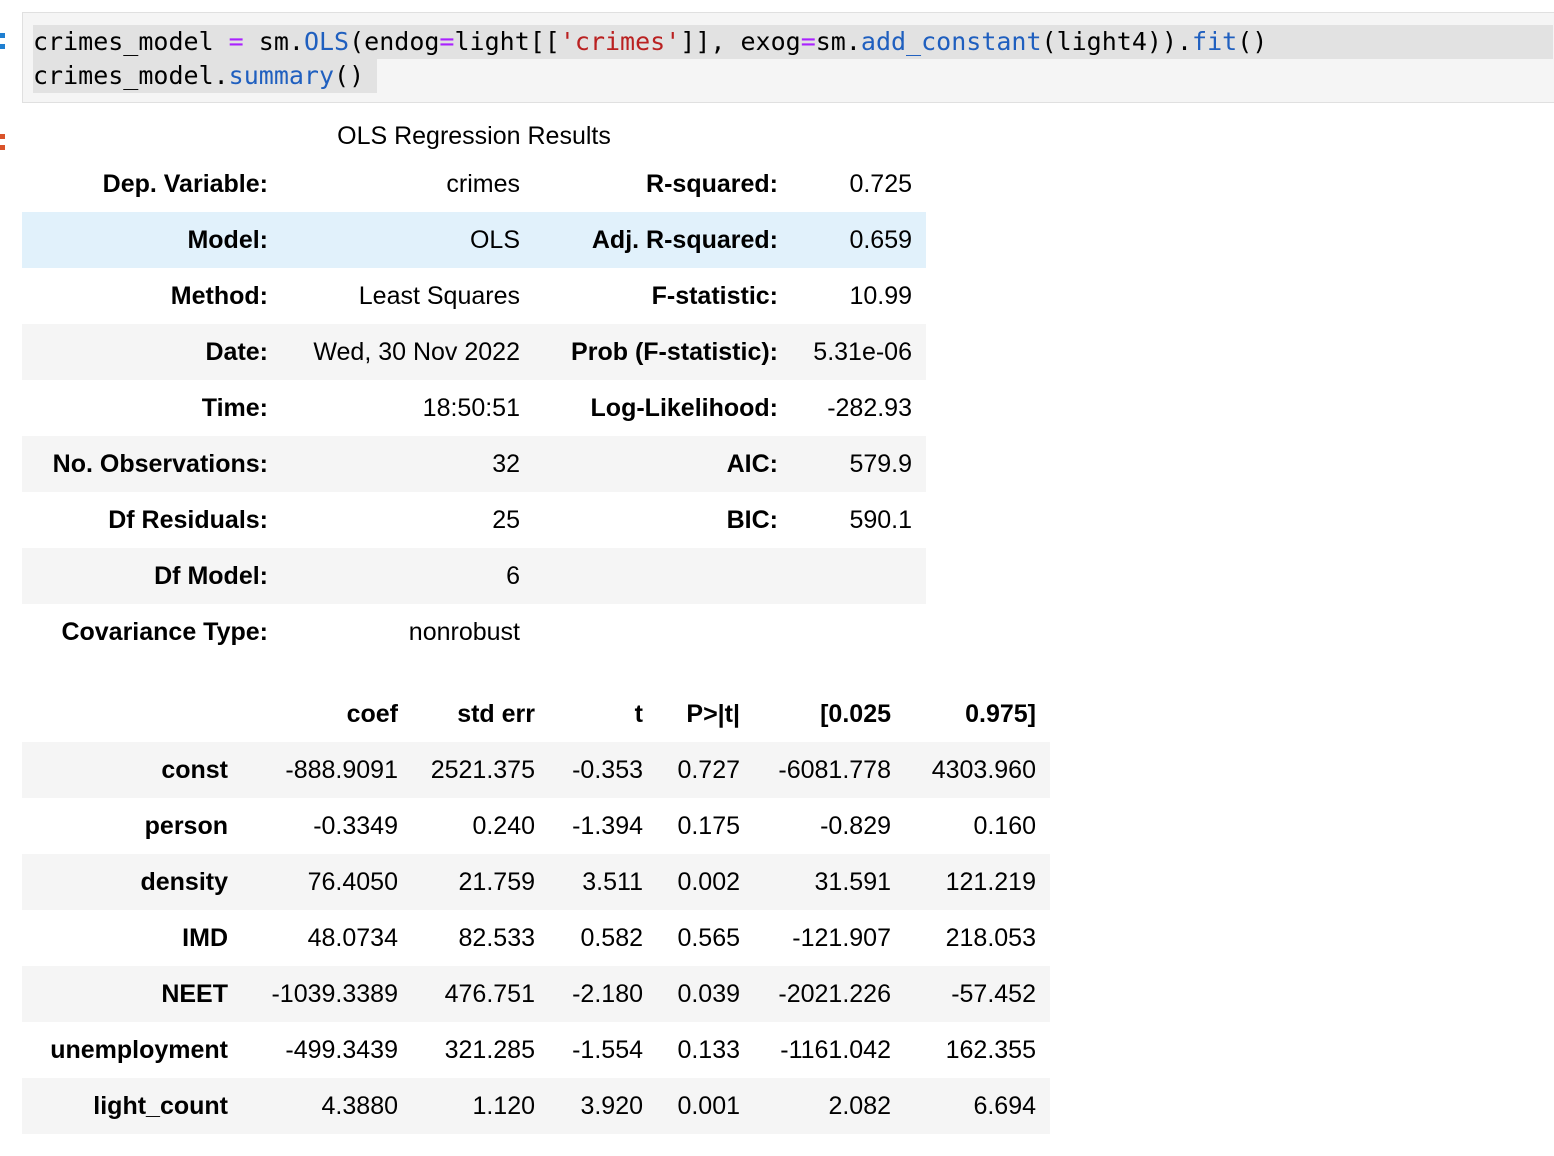  I want to click on coef-row: person -0.3349 0.240 -1.394 0.175 -0.829 0.160, so click(536, 826).